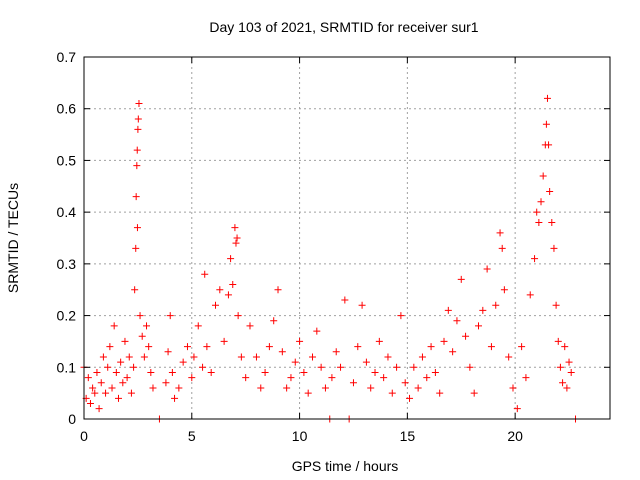 The width and height of the screenshot is (640, 480). Describe the element at coordinates (300, 436) in the screenshot. I see `x-tick-label: 10` at that location.